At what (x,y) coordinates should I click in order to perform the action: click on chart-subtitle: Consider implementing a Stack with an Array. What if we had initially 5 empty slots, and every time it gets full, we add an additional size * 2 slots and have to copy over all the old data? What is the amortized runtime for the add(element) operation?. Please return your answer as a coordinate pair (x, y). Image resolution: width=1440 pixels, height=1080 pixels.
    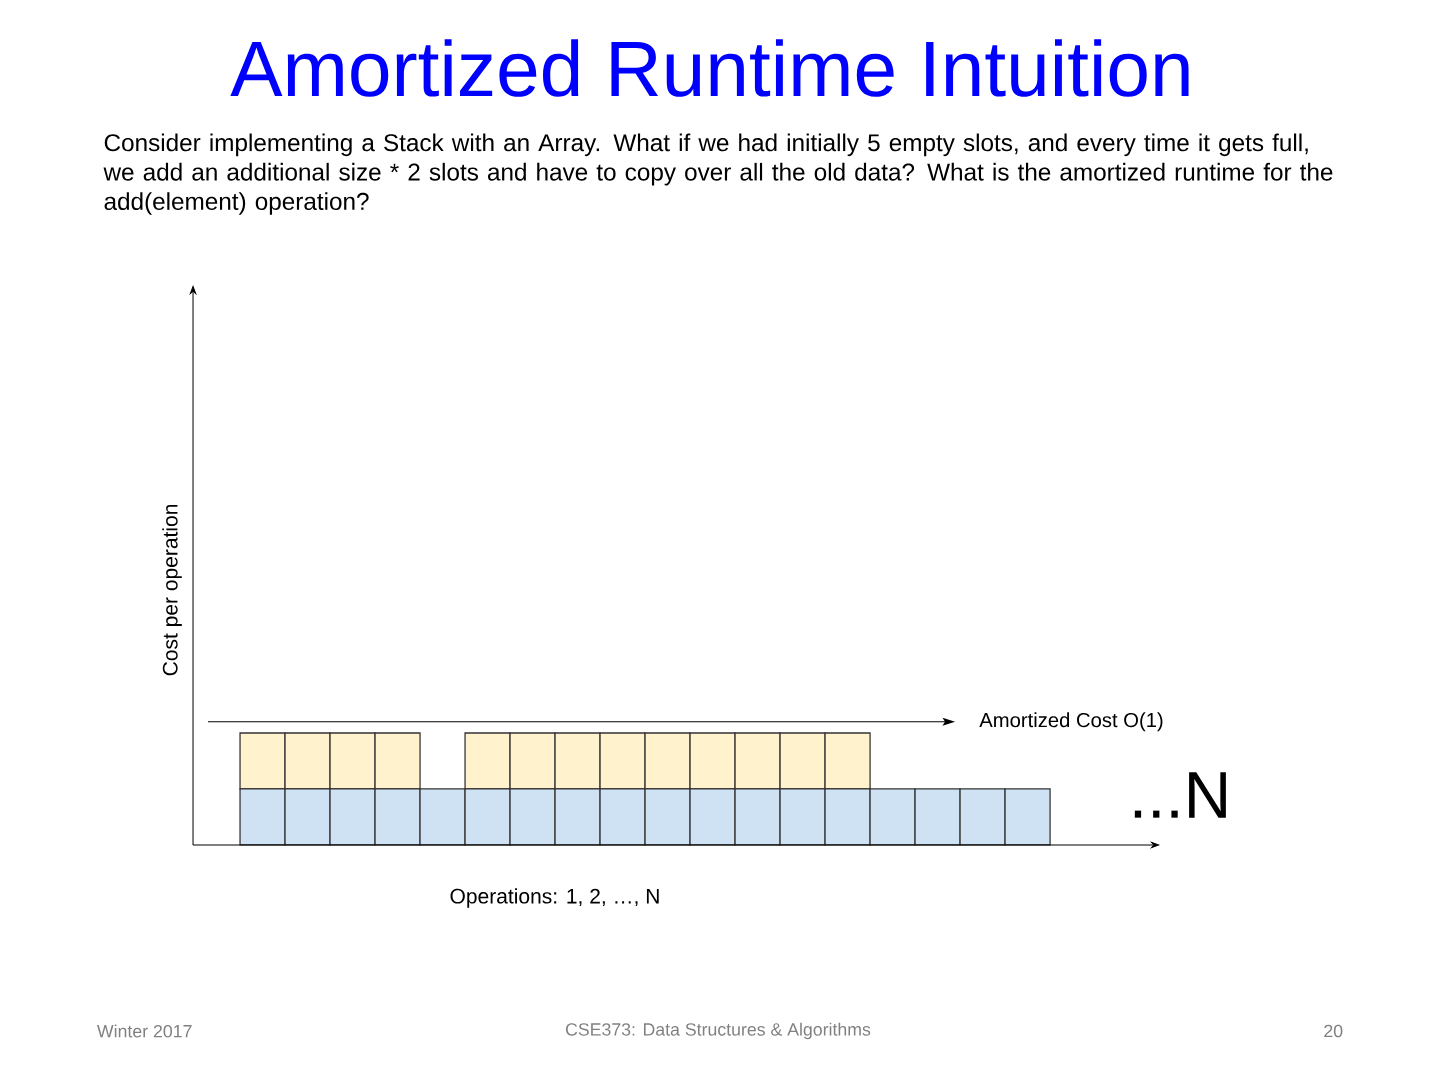
    Looking at the image, I should click on (718, 174).